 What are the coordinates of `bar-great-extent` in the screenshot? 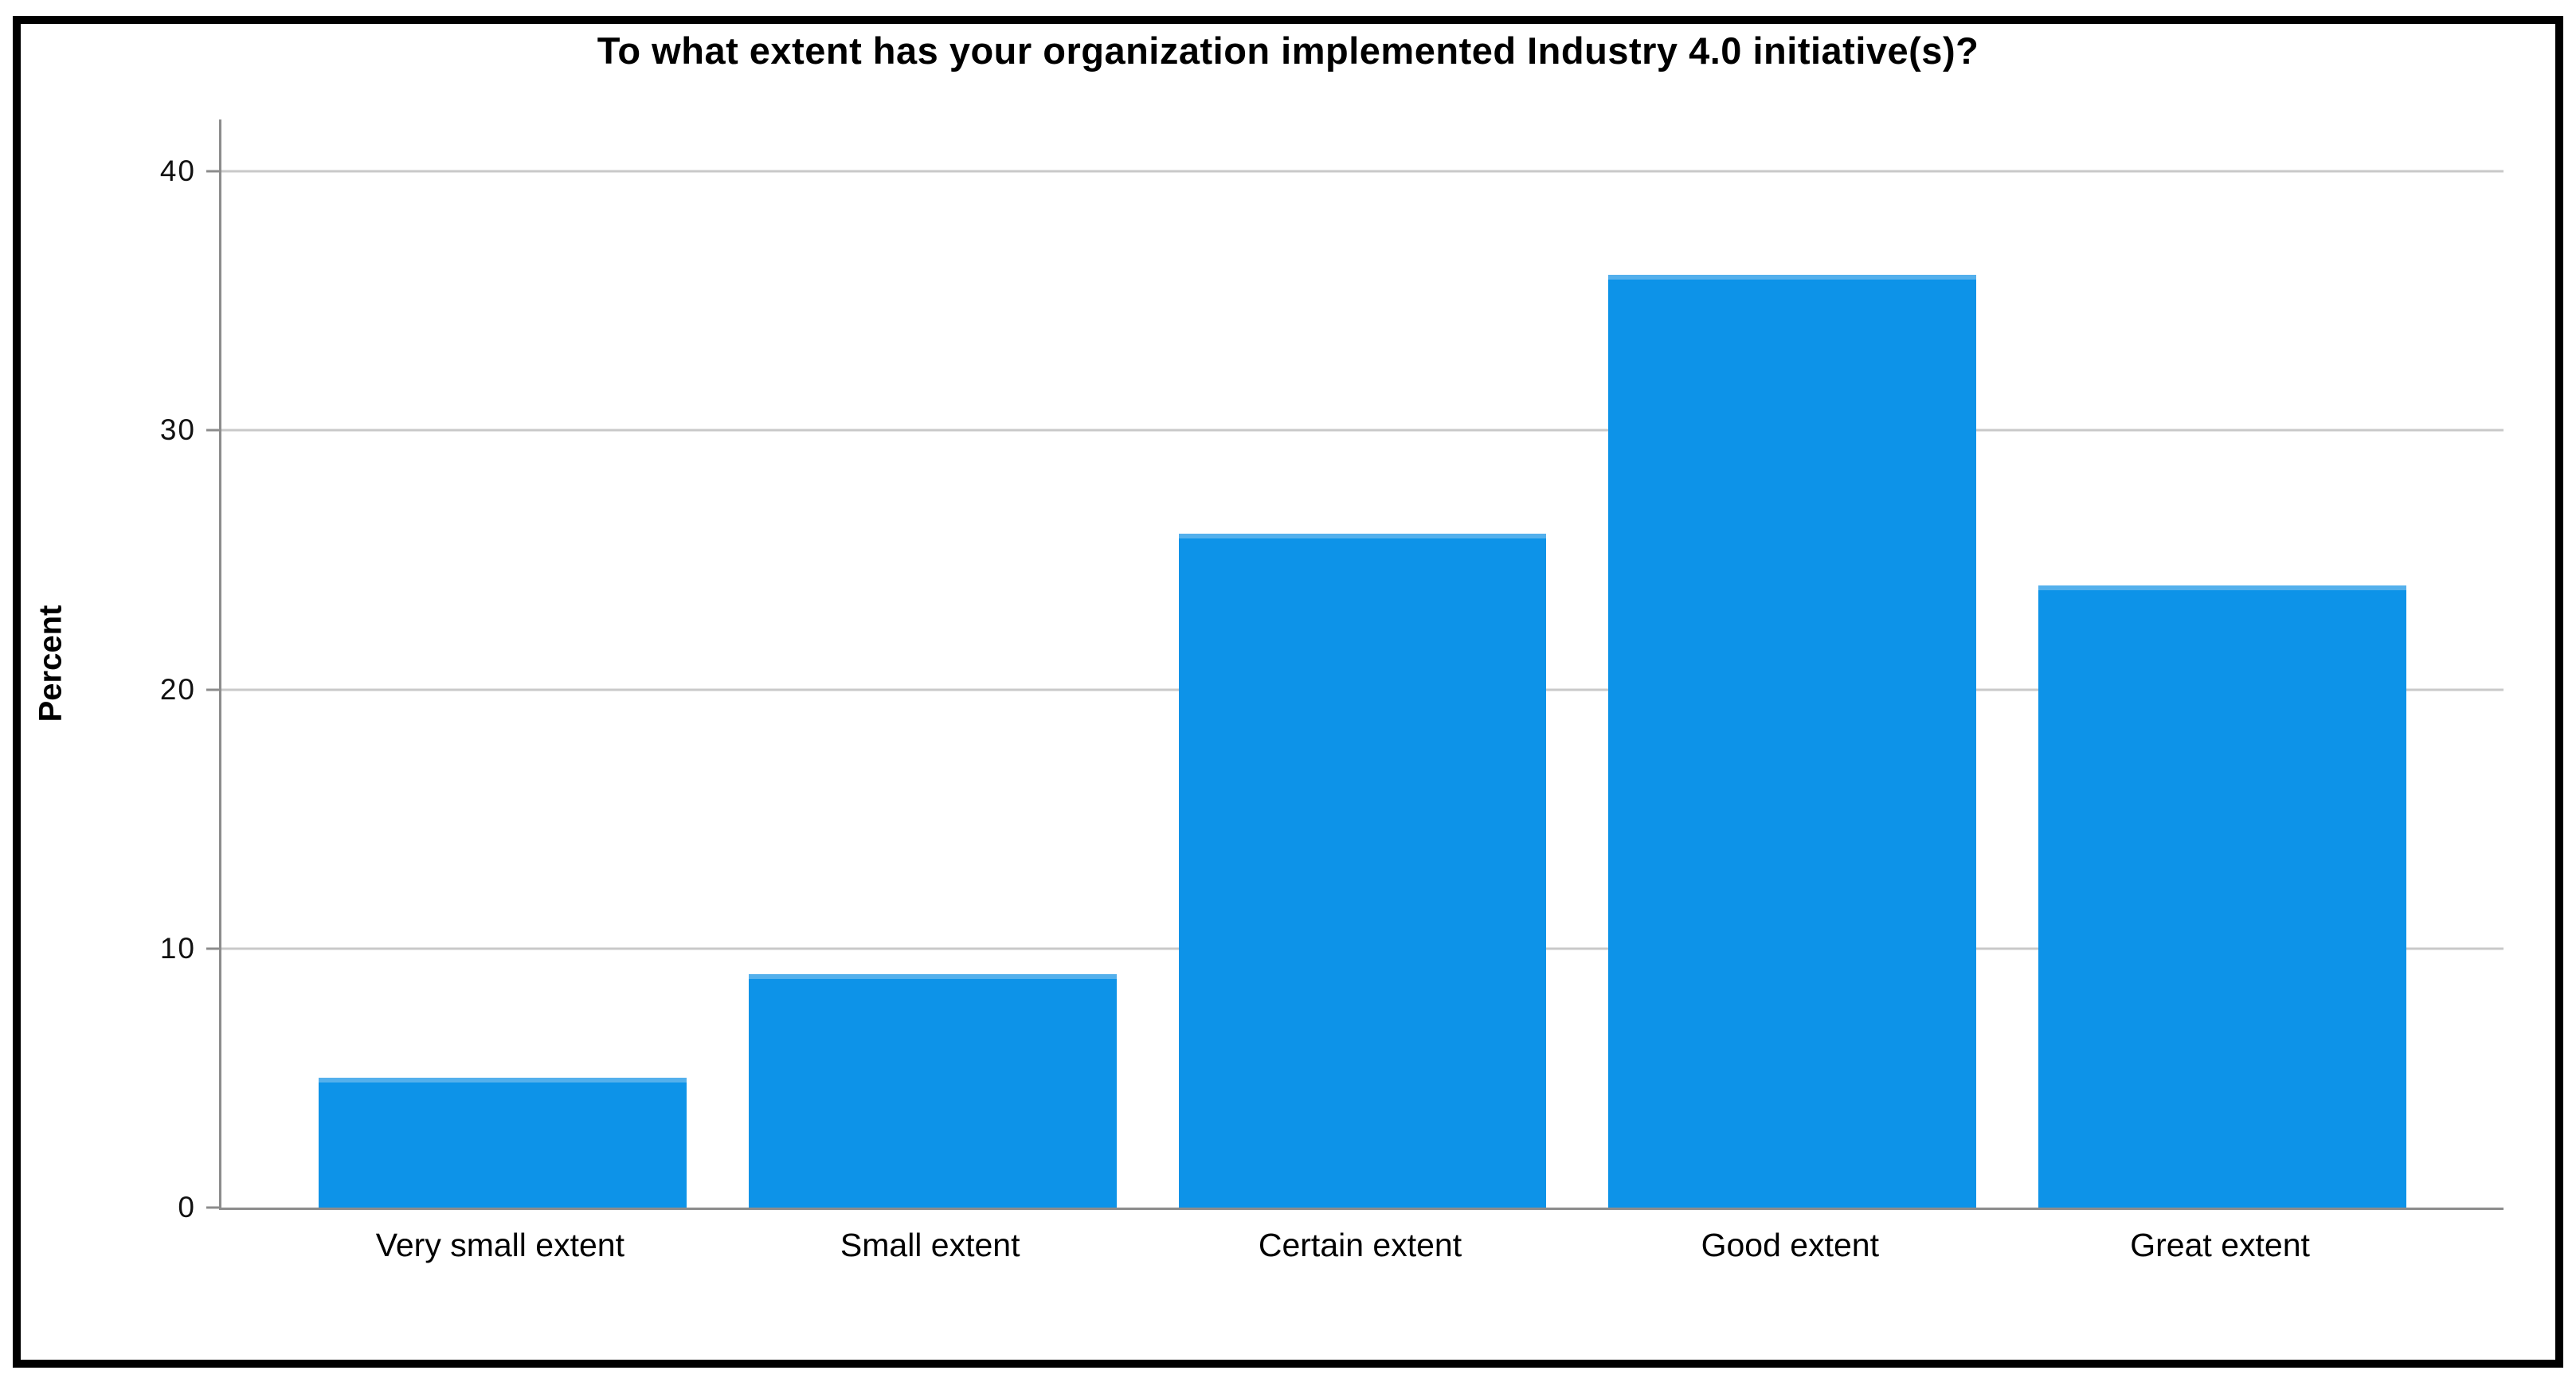 It's located at (2222, 896).